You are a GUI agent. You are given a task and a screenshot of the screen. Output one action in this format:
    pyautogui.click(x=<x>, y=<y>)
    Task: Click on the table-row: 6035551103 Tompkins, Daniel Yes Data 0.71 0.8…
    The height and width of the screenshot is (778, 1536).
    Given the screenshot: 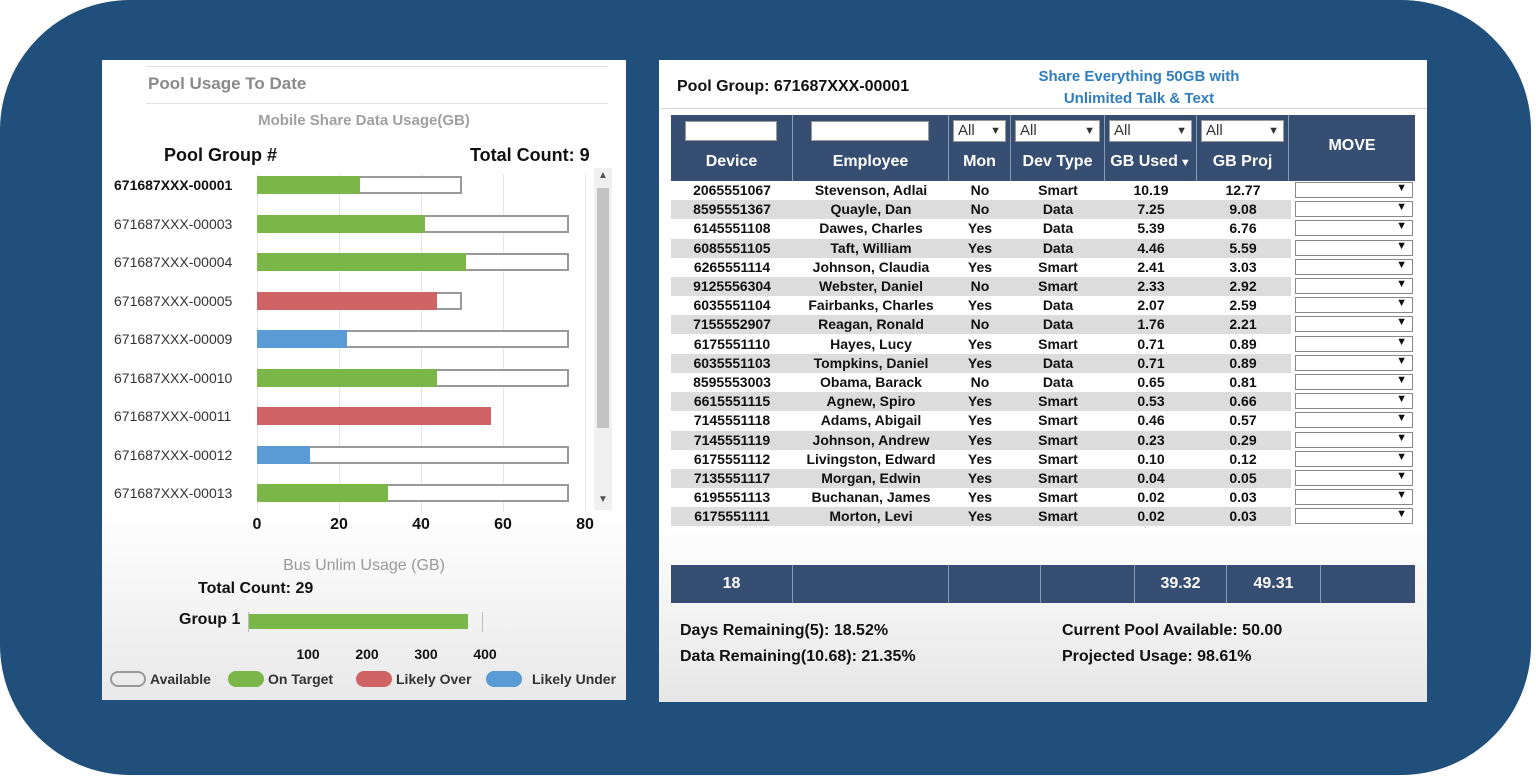 What is the action you would take?
    pyautogui.click(x=1042, y=363)
    